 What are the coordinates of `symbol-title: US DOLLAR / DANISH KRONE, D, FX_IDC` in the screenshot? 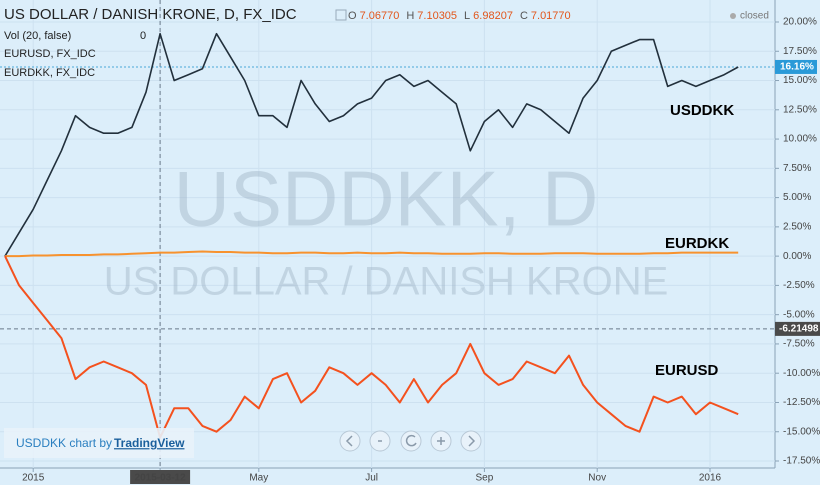 It's located at (150, 14).